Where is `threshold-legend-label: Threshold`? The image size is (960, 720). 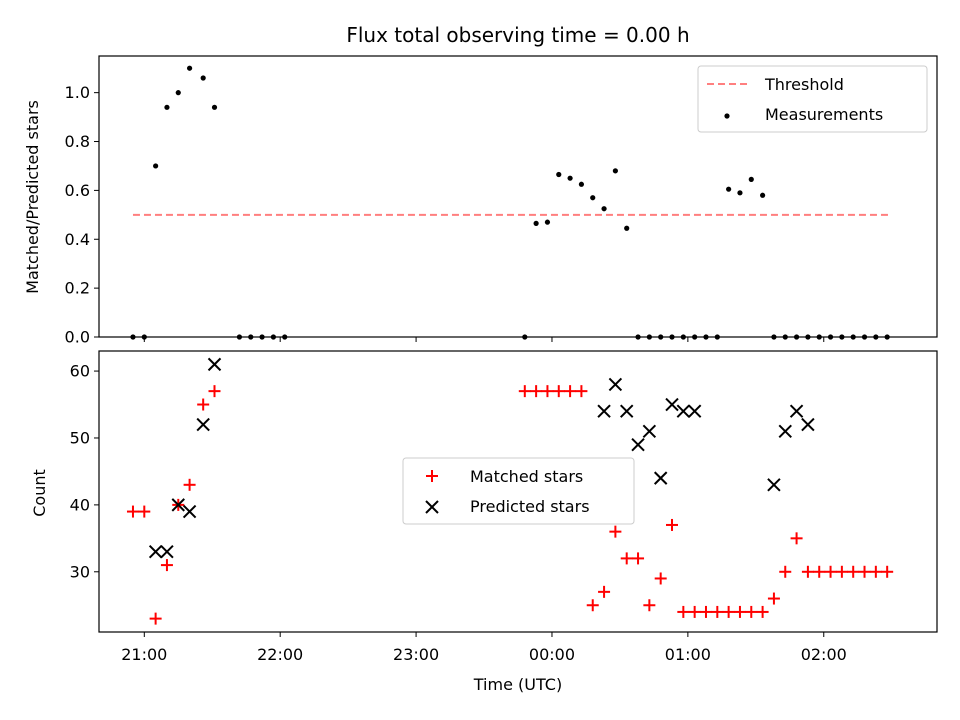
threshold-legend-label: Threshold is located at coordinates (804, 84).